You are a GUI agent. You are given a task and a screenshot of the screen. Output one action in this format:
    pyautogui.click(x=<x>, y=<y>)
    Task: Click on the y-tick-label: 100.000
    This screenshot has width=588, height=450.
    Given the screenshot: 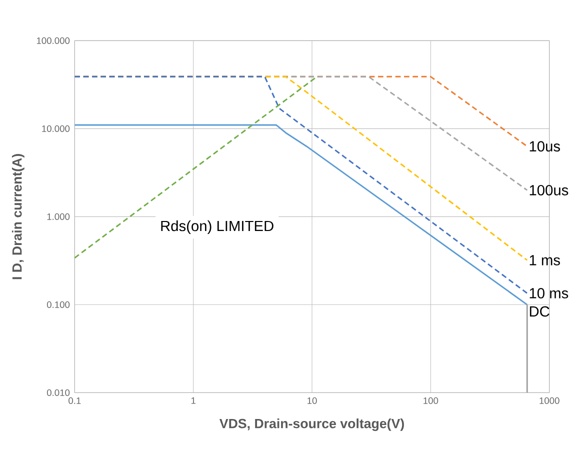 What is the action you would take?
    pyautogui.click(x=53, y=40)
    